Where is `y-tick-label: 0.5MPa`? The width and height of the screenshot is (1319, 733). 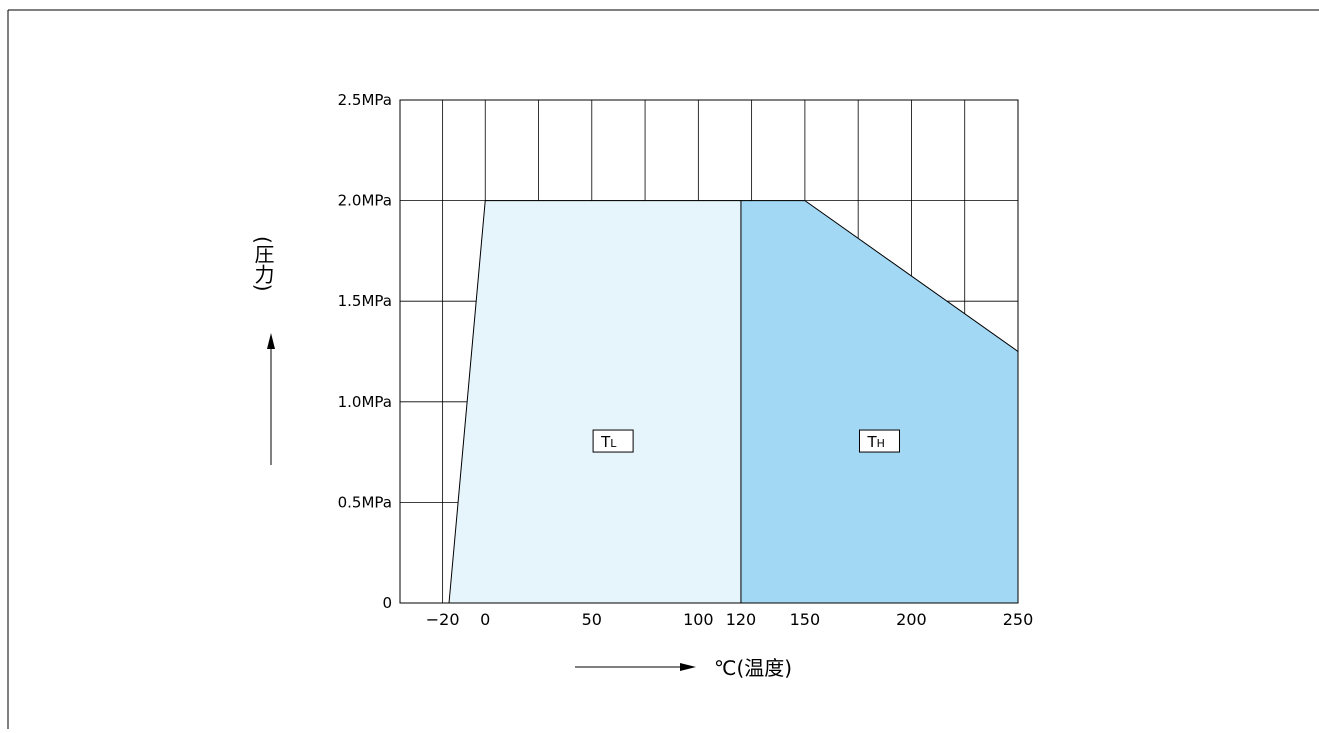 y-tick-label: 0.5MPa is located at coordinates (365, 502).